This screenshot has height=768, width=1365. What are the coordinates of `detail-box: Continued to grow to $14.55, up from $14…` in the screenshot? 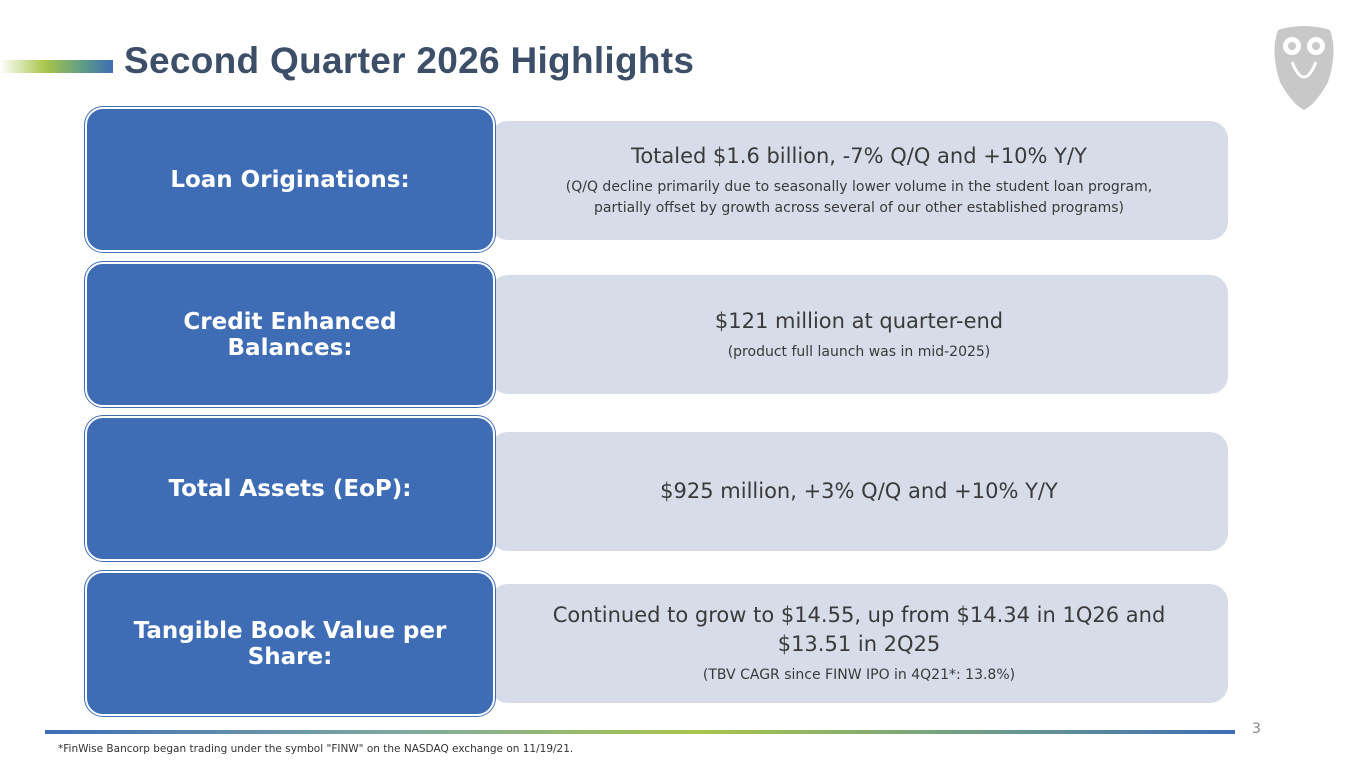 It's located at (859, 643).